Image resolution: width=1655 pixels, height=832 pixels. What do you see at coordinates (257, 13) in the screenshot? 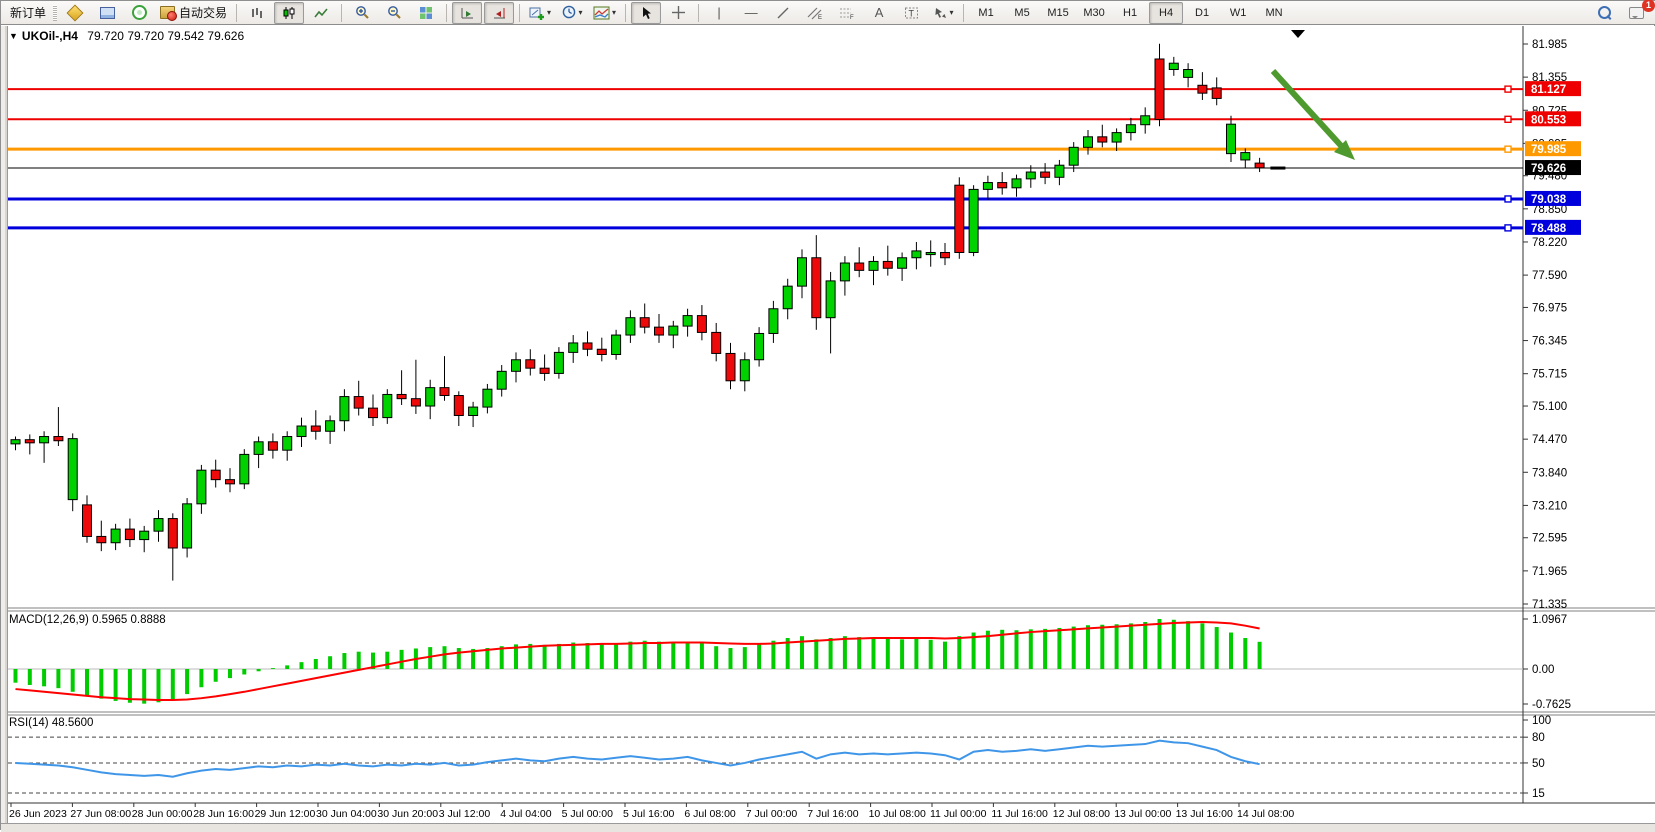
I see `bar-chart-icon` at bounding box center [257, 13].